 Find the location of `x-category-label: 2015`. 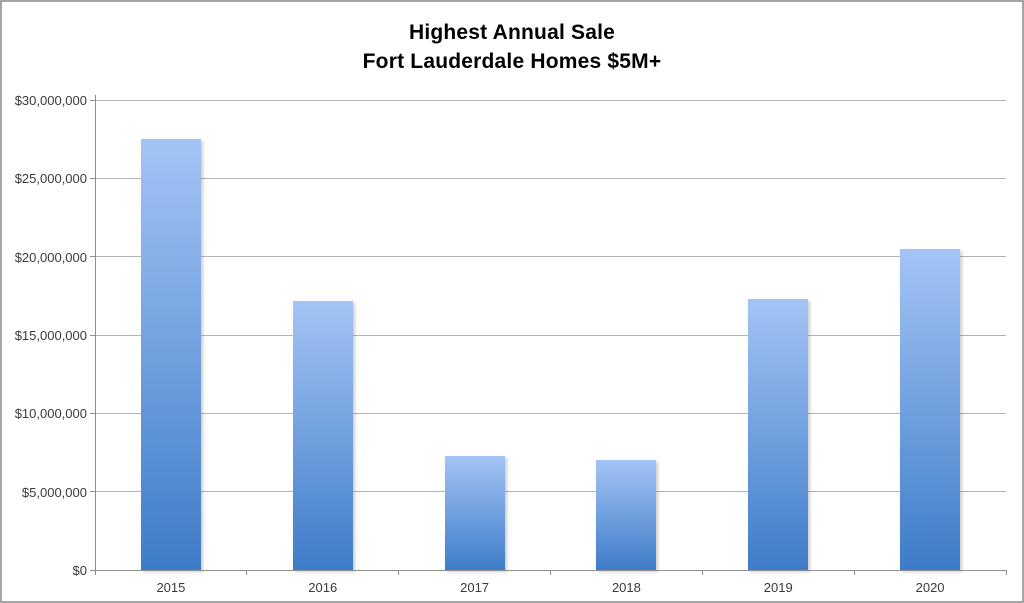

x-category-label: 2015 is located at coordinates (171, 587).